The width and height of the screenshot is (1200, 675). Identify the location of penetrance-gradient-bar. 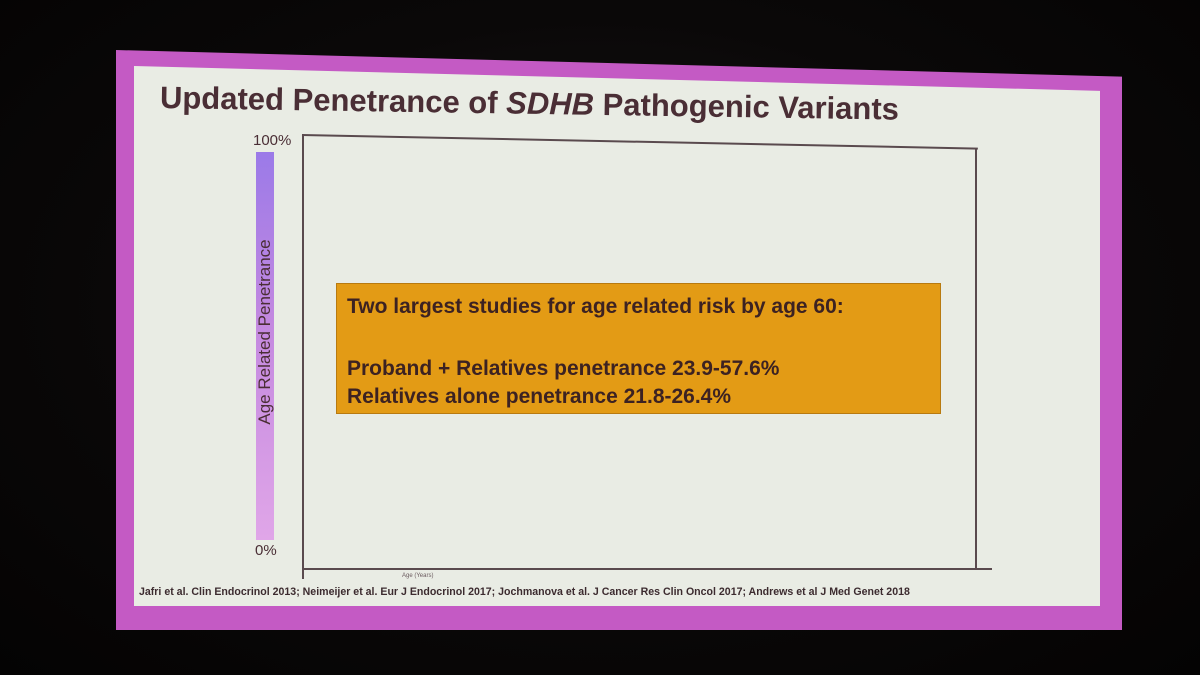
(265, 346).